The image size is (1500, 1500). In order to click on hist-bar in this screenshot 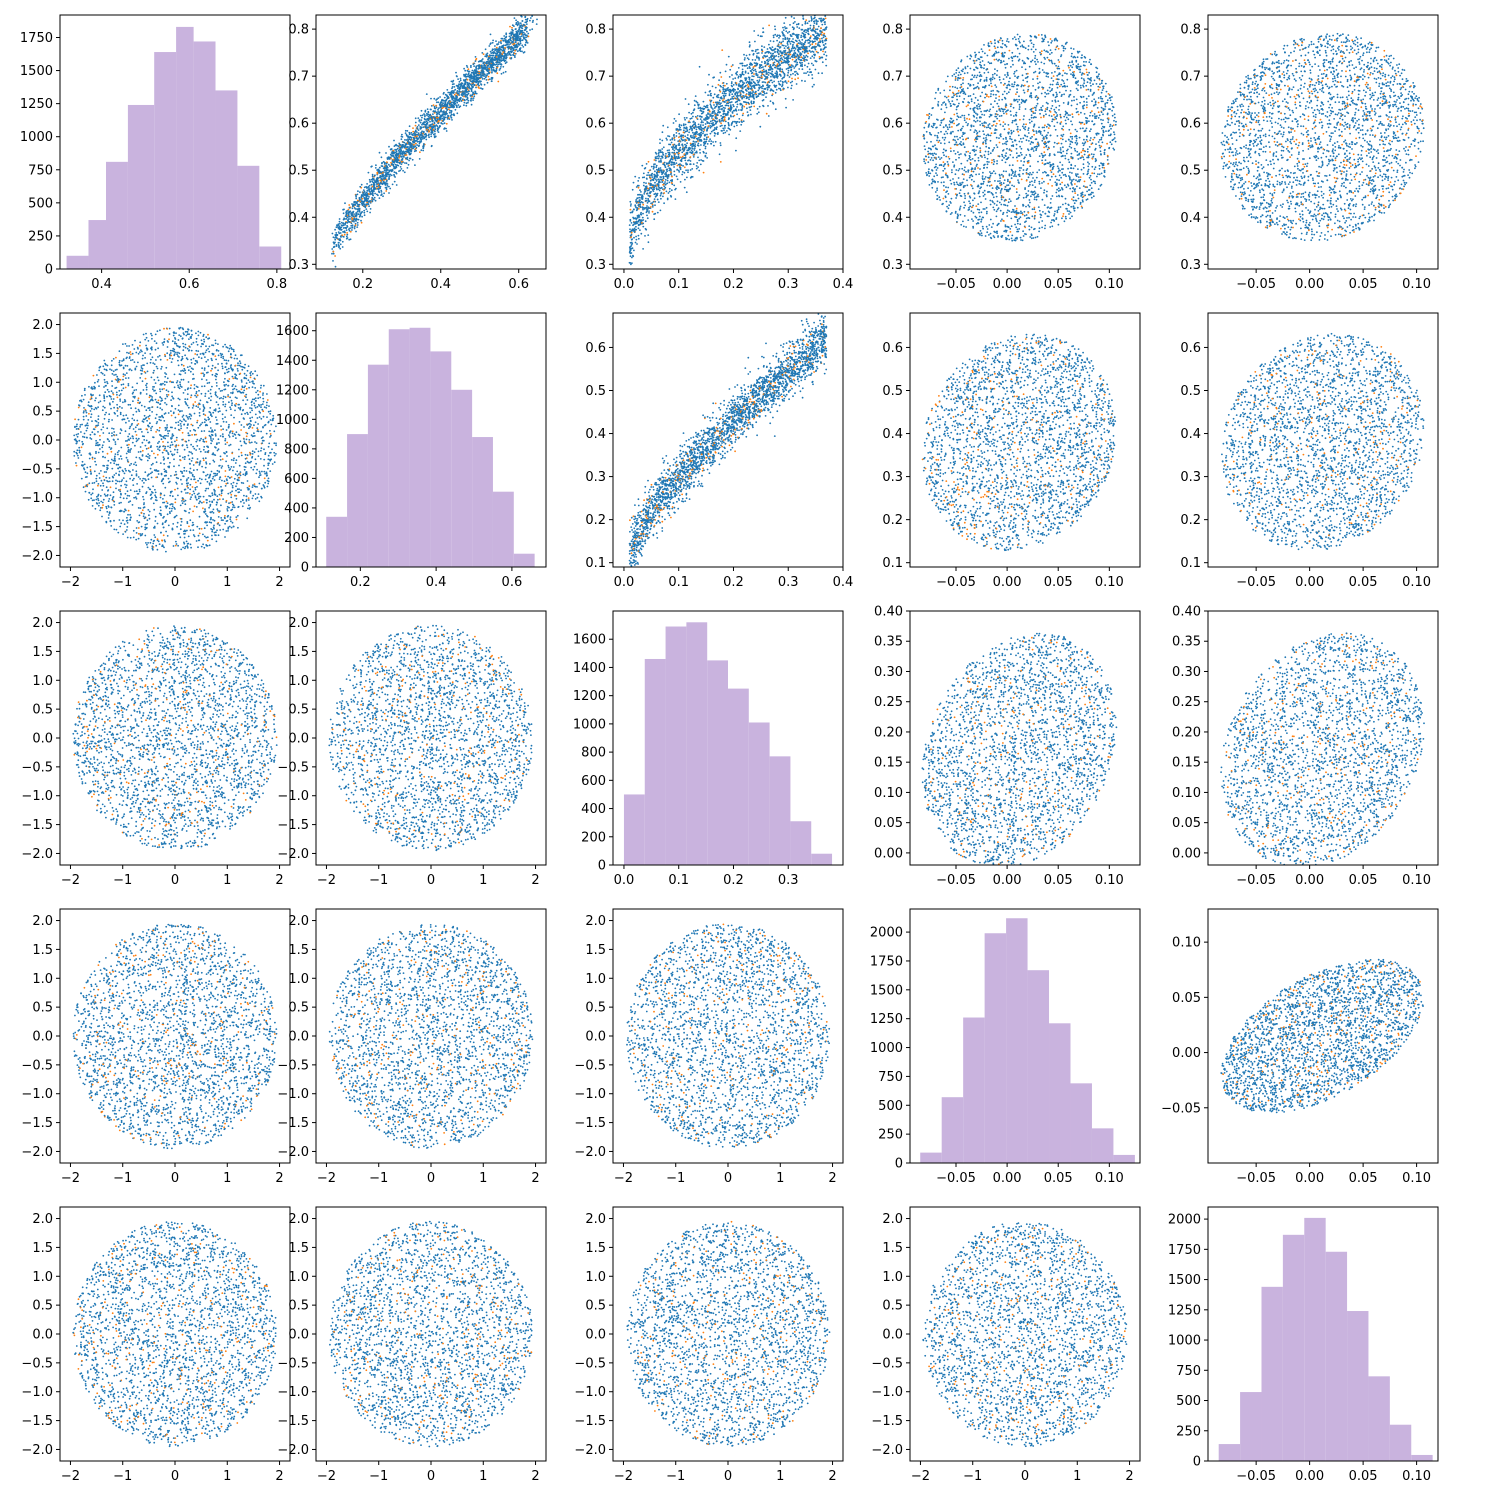, I will do `click(185, 147)`.